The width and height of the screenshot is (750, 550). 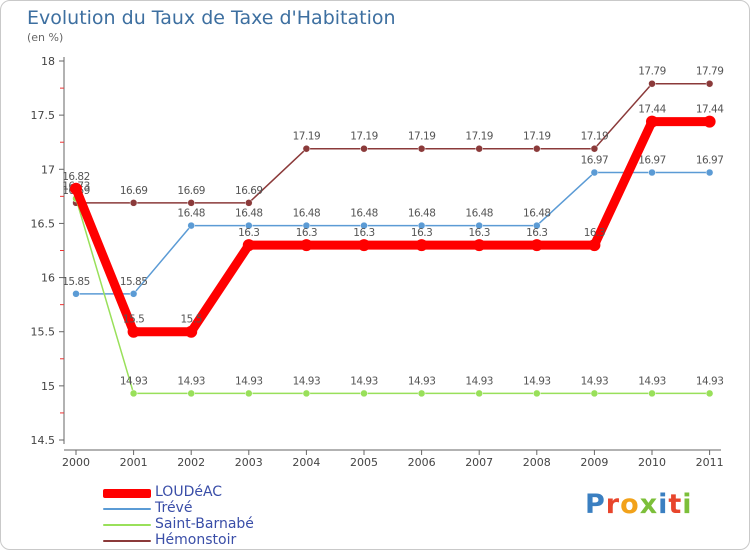 I want to click on legend-swatch-saint-barnabe, so click(x=127, y=525).